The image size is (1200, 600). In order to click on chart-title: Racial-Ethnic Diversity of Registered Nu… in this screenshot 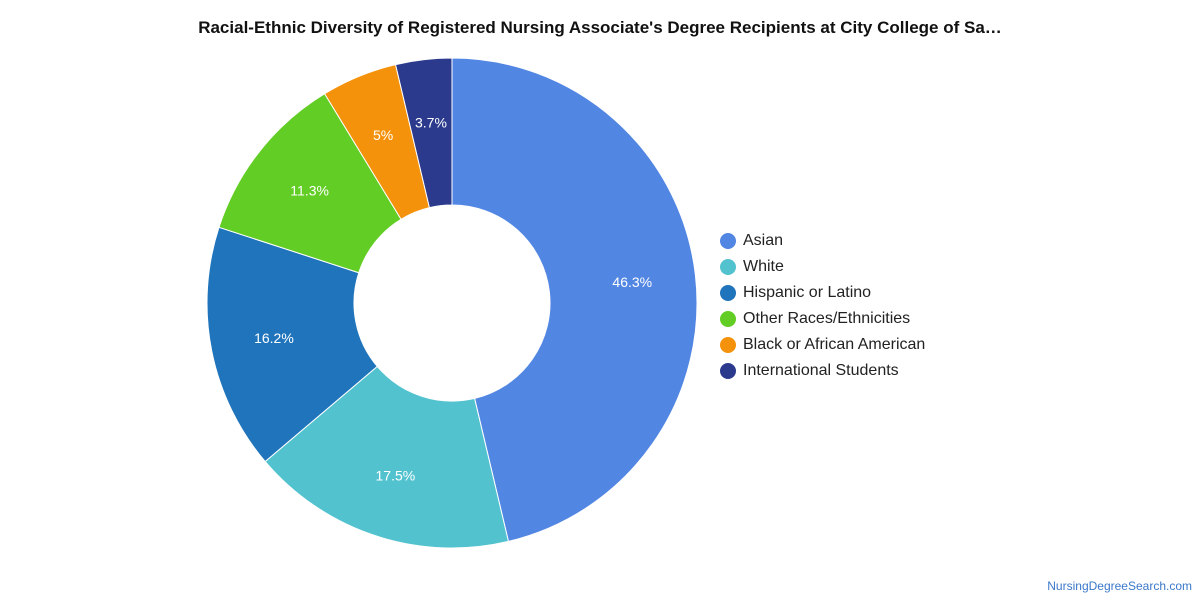, I will do `click(600, 27)`.